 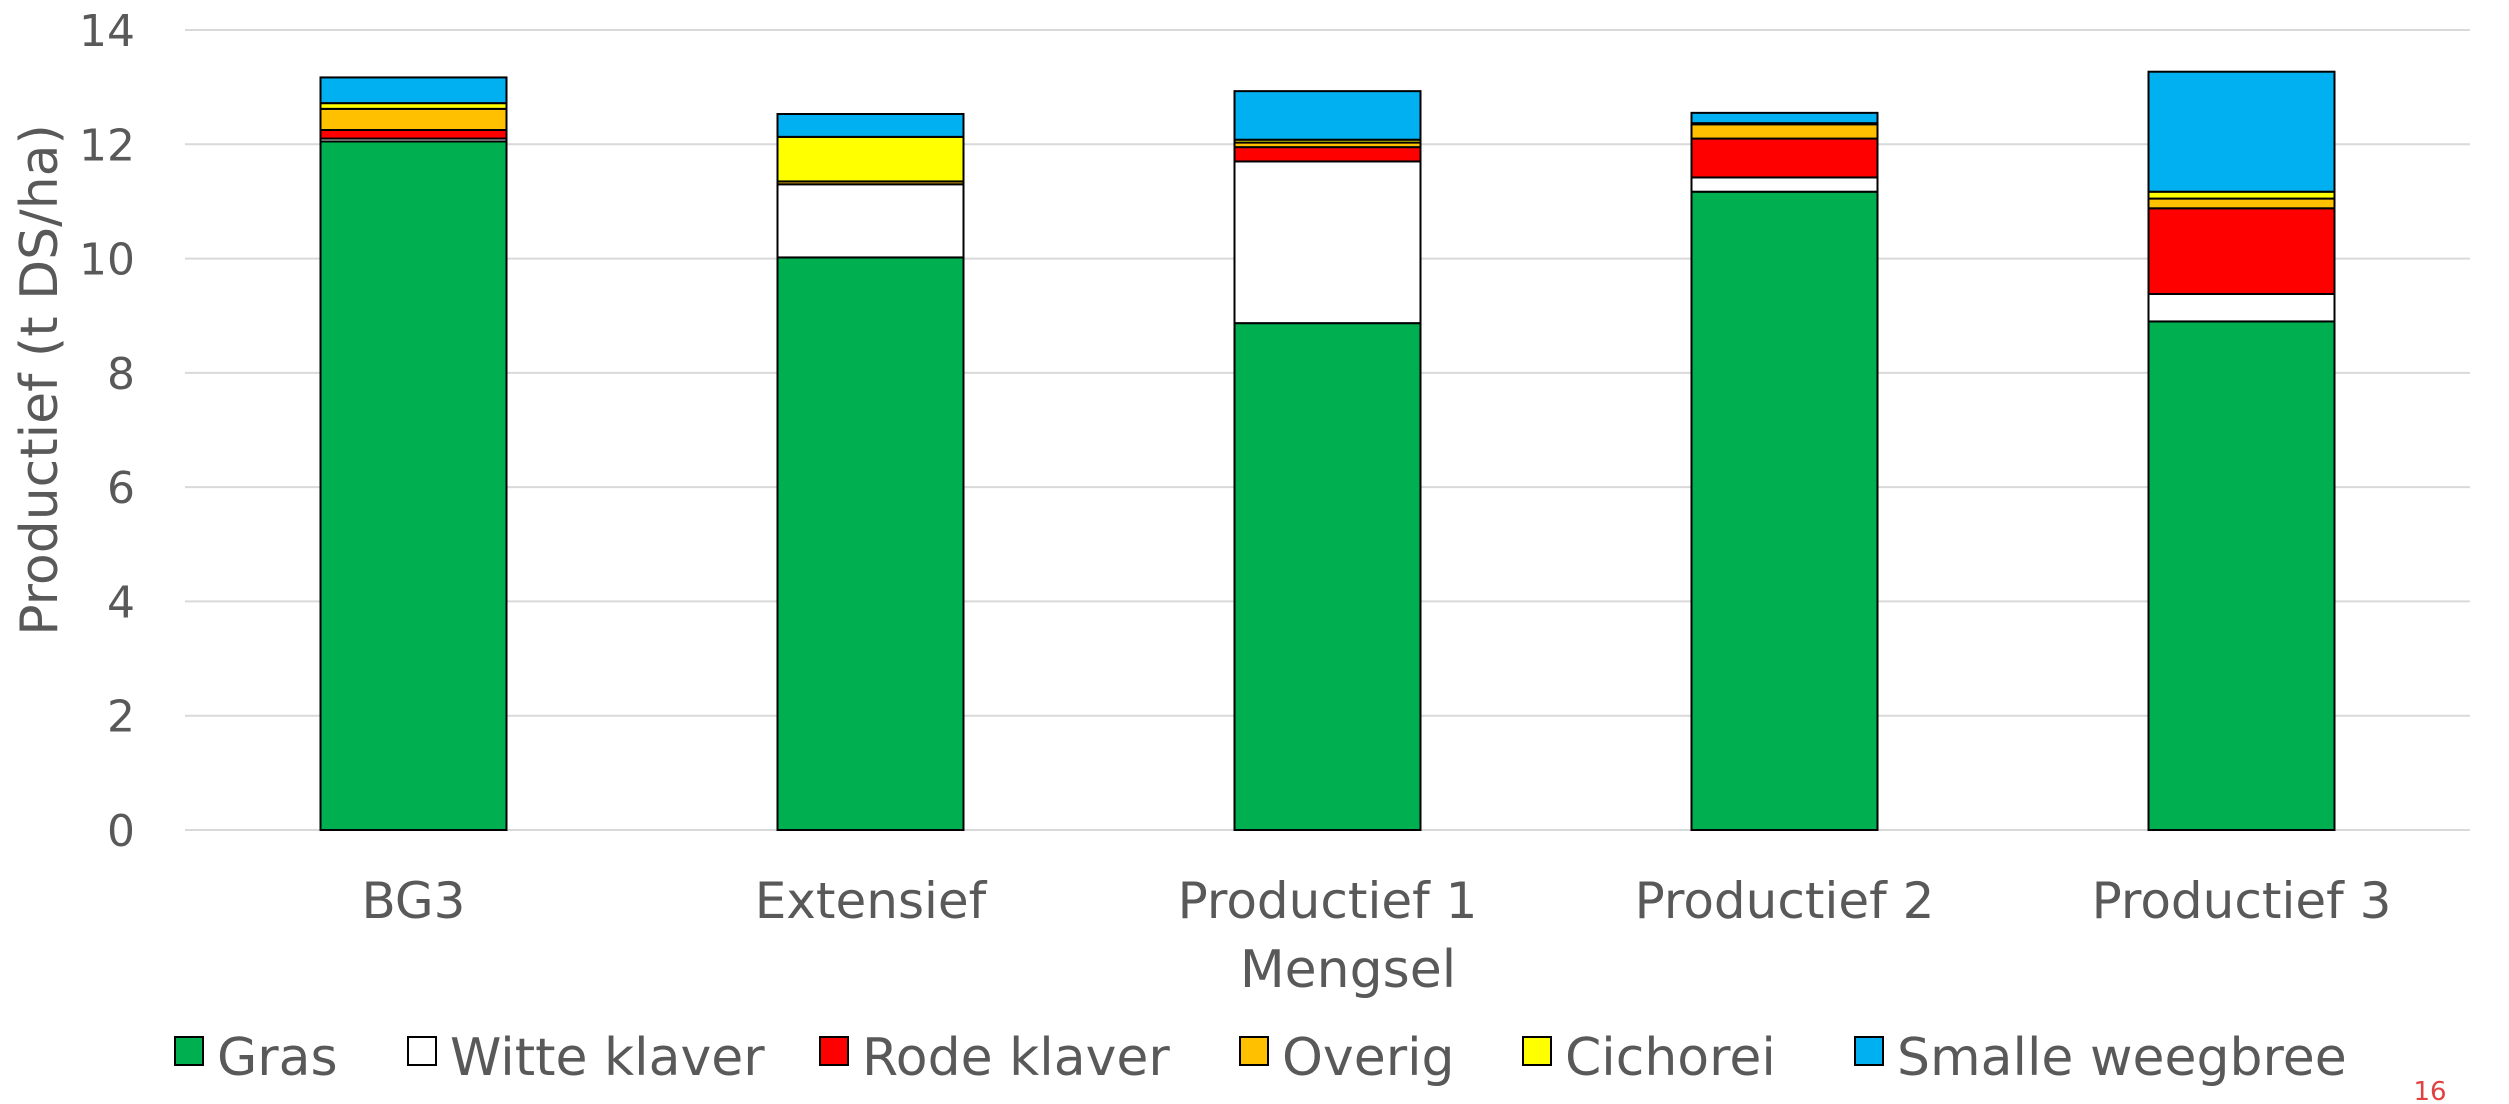 What do you see at coordinates (1785, 901) in the screenshot?
I see `x-tick-label: Productief 2` at bounding box center [1785, 901].